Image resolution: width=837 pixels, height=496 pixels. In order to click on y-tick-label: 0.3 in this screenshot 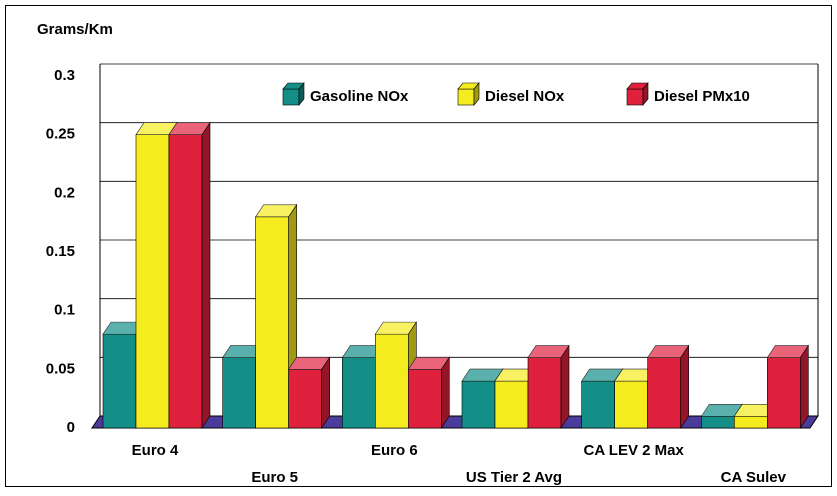, I will do `click(64, 75)`.